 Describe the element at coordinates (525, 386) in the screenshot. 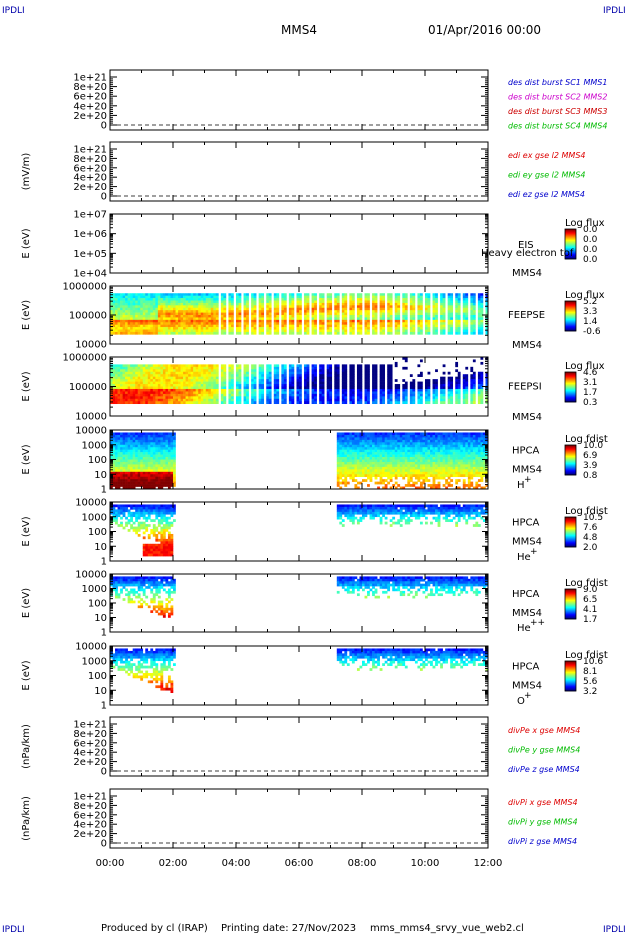

I see `instrument-label: FEEPSI` at that location.